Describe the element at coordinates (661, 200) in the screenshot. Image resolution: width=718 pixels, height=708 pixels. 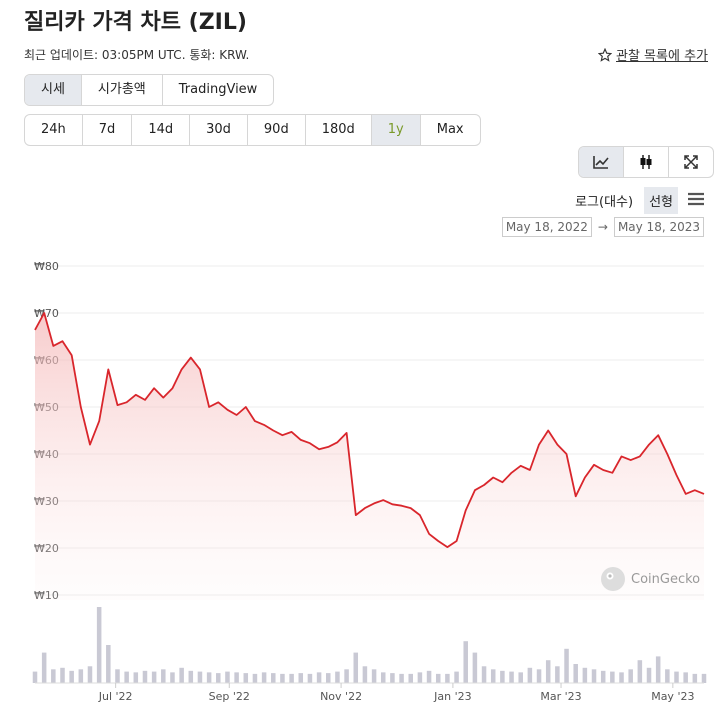
I see `scale-option: 선형` at that location.